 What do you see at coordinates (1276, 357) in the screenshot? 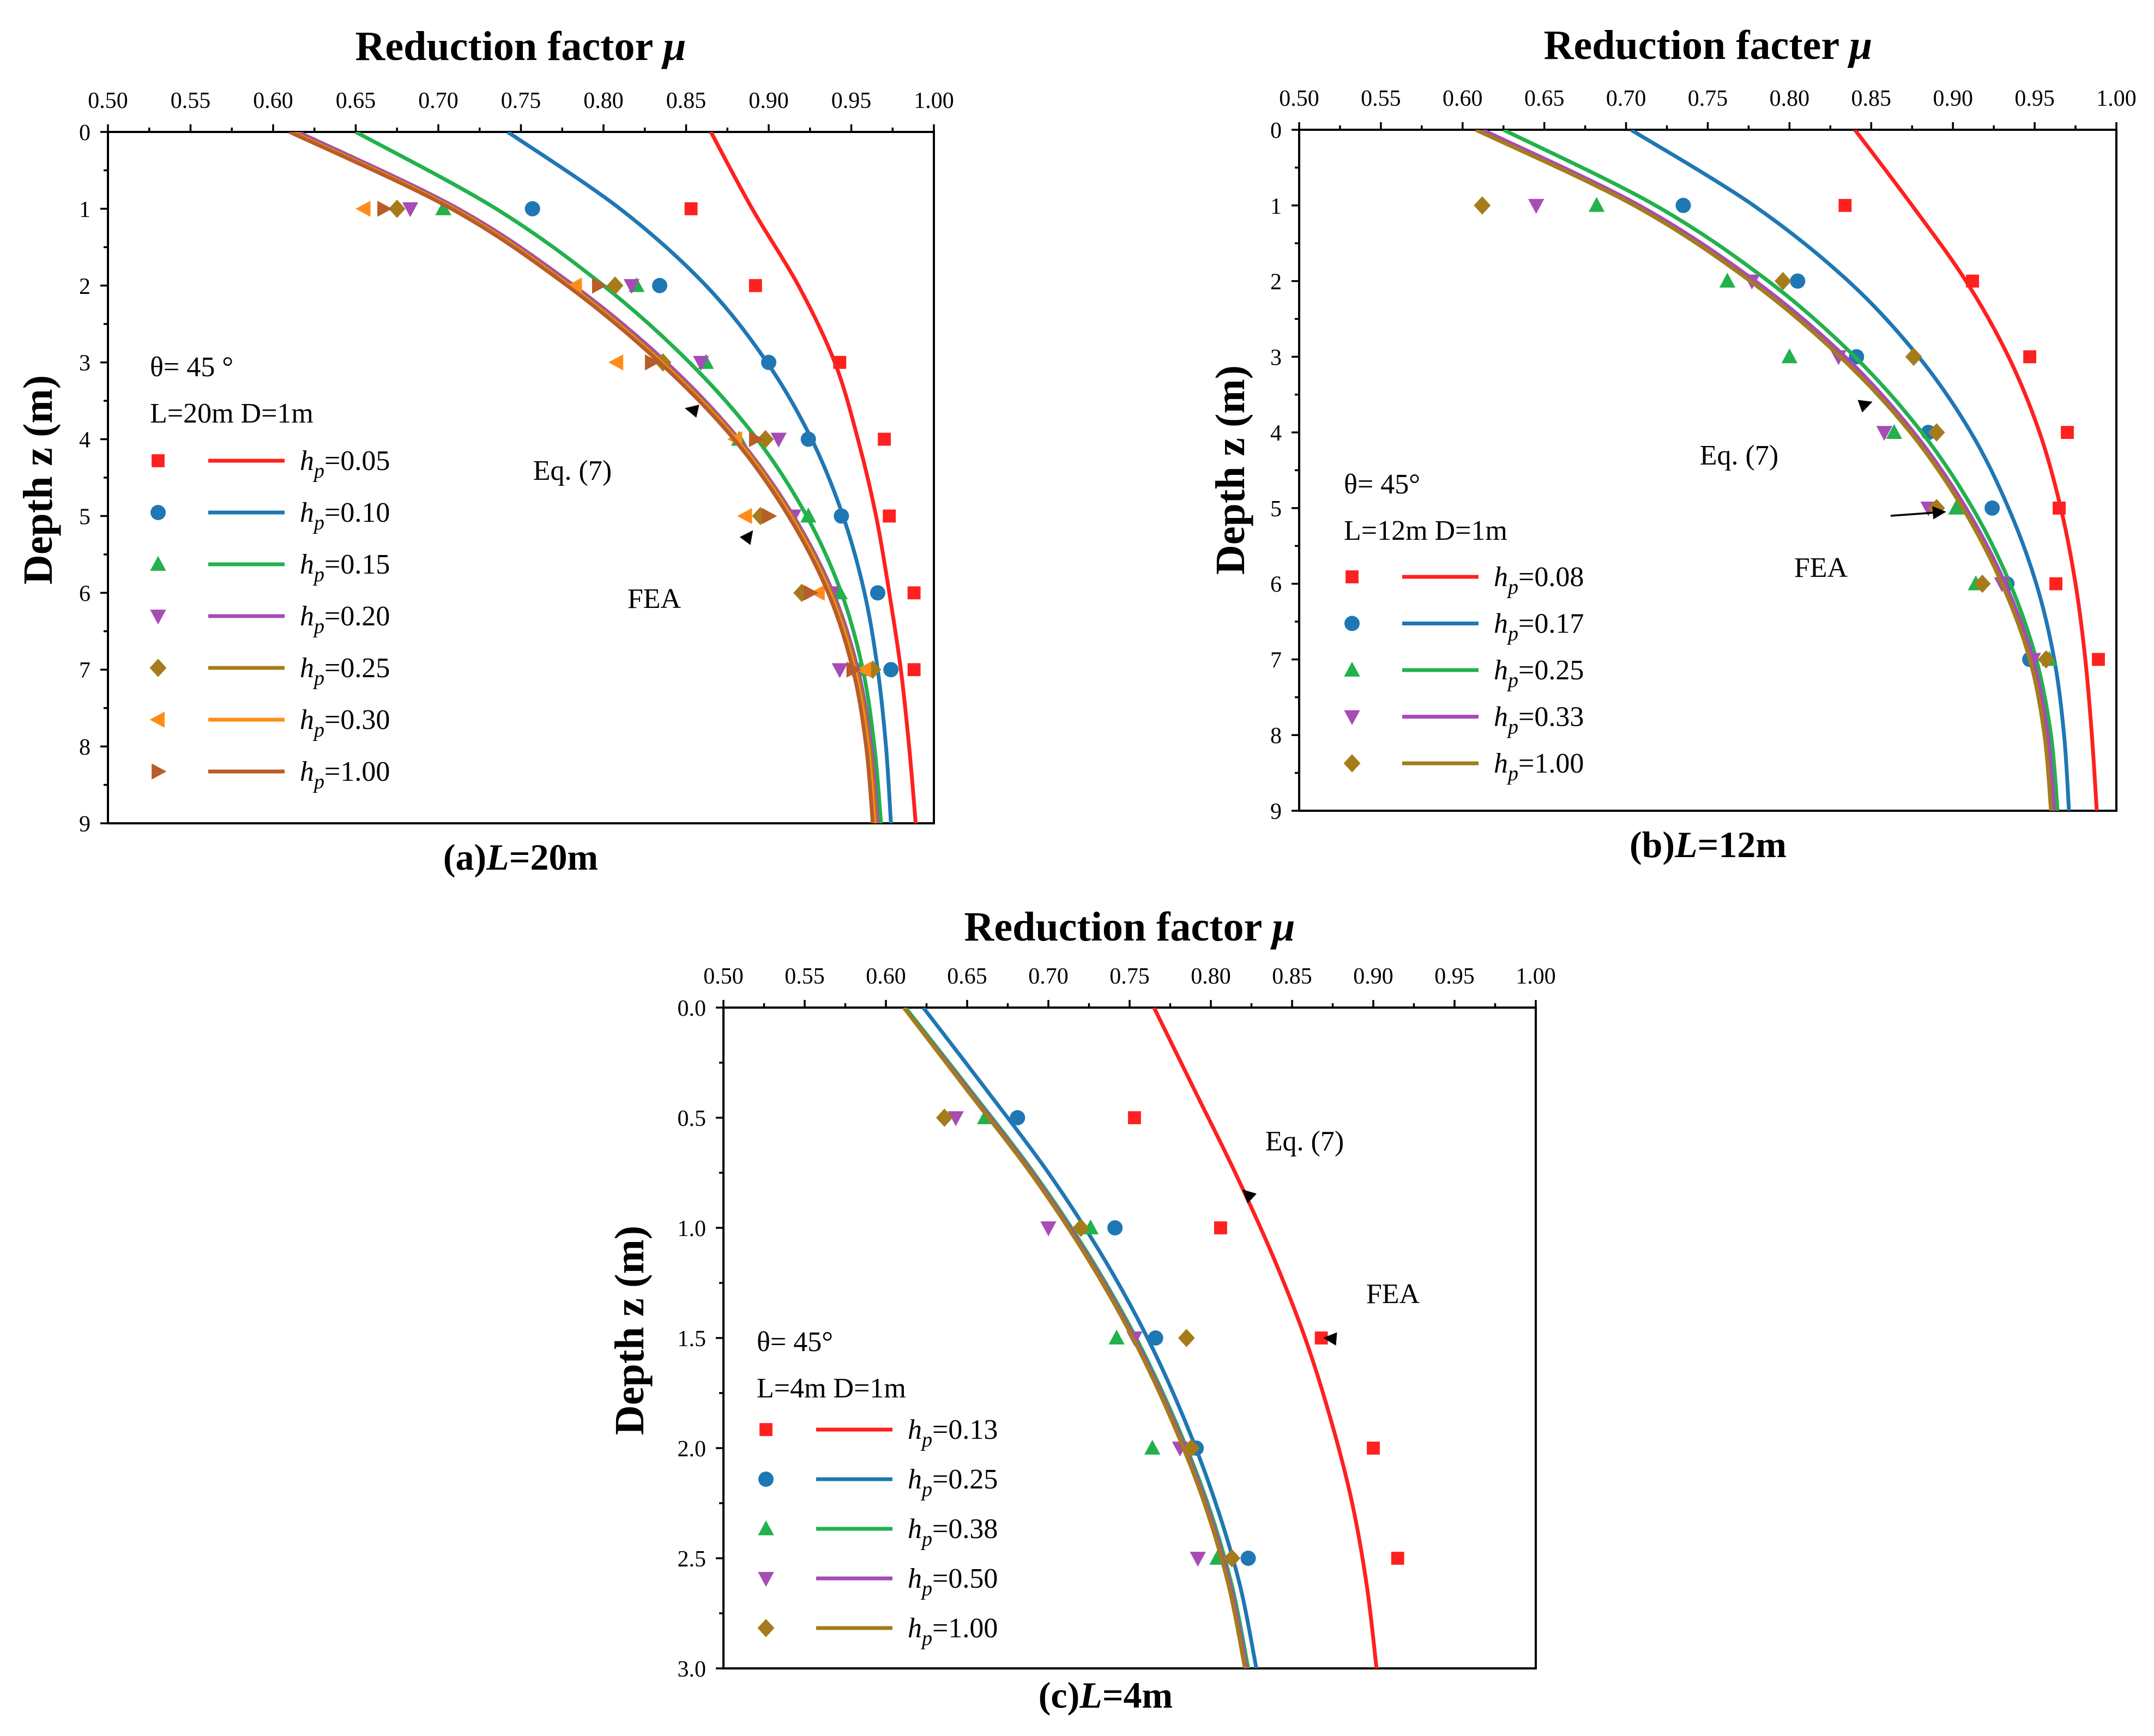
I see `y-tick-label: 3` at bounding box center [1276, 357].